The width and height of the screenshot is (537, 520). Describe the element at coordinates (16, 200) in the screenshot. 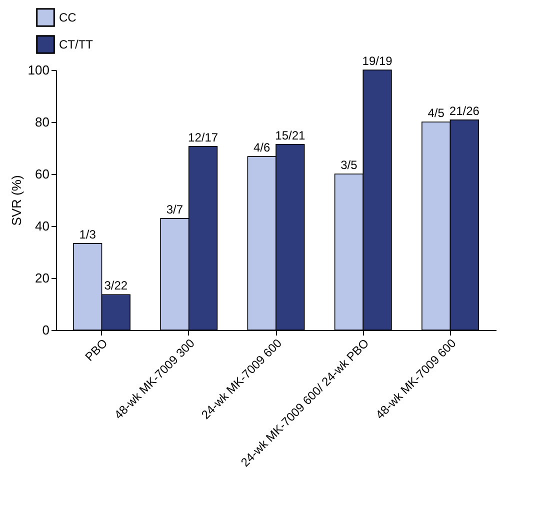

I see `y-axis-title: SVR (%)` at that location.